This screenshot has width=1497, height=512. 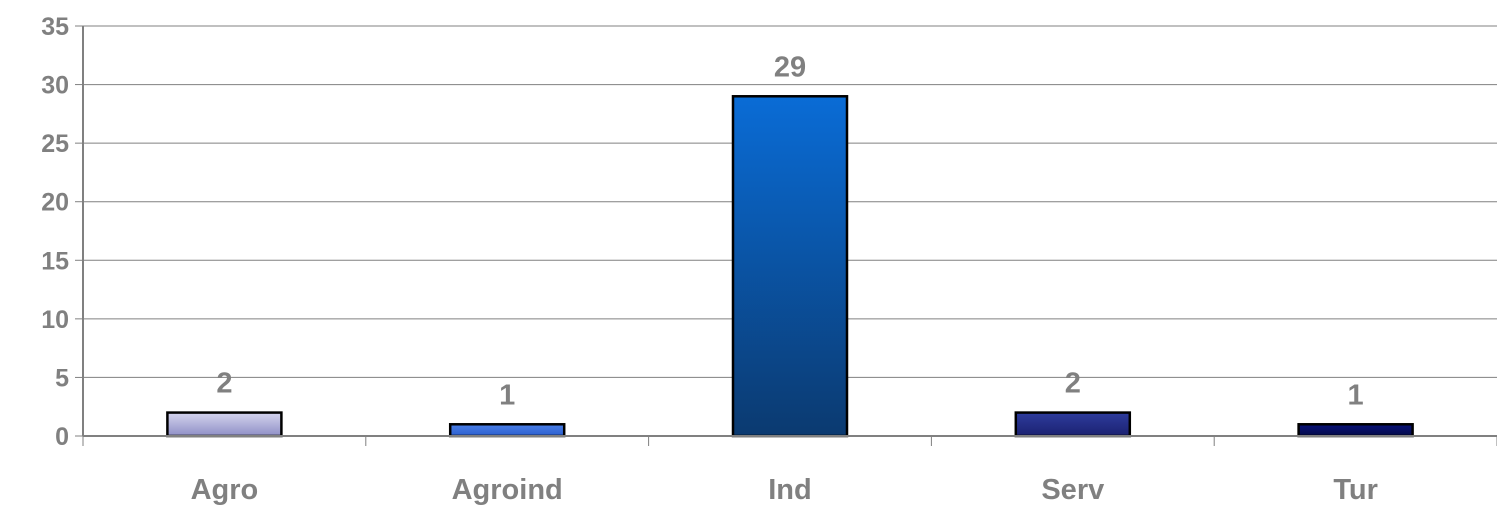 I want to click on x-tick-label: Serv, so click(x=1072, y=490).